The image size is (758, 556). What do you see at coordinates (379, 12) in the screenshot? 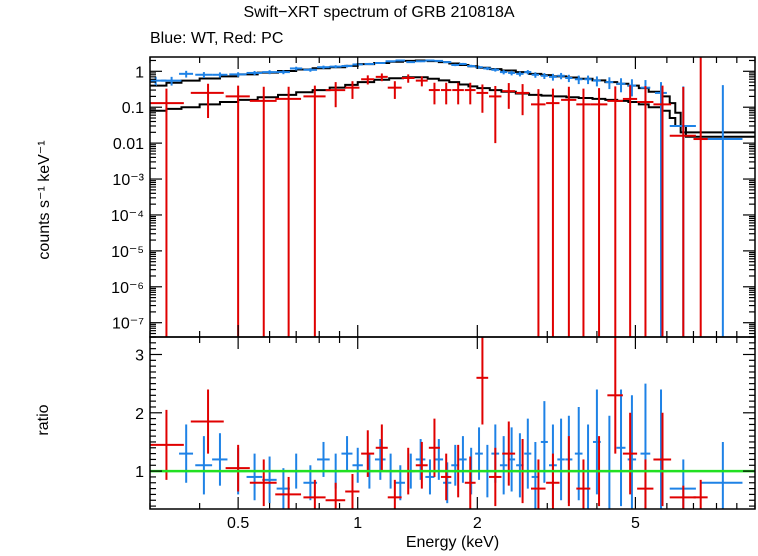
I see `chart-title: Swift−XRT spectrum of GRB 210818A` at bounding box center [379, 12].